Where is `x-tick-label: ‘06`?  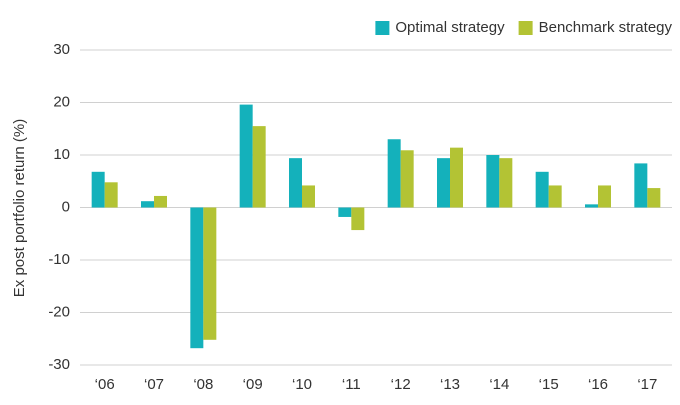
x-tick-label: ‘06 is located at coordinates (105, 384).